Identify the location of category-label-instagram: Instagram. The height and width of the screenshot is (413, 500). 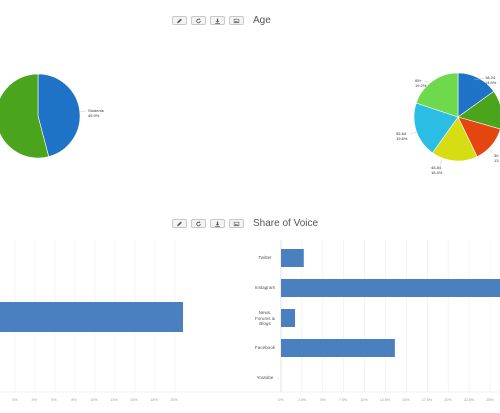
(265, 287).